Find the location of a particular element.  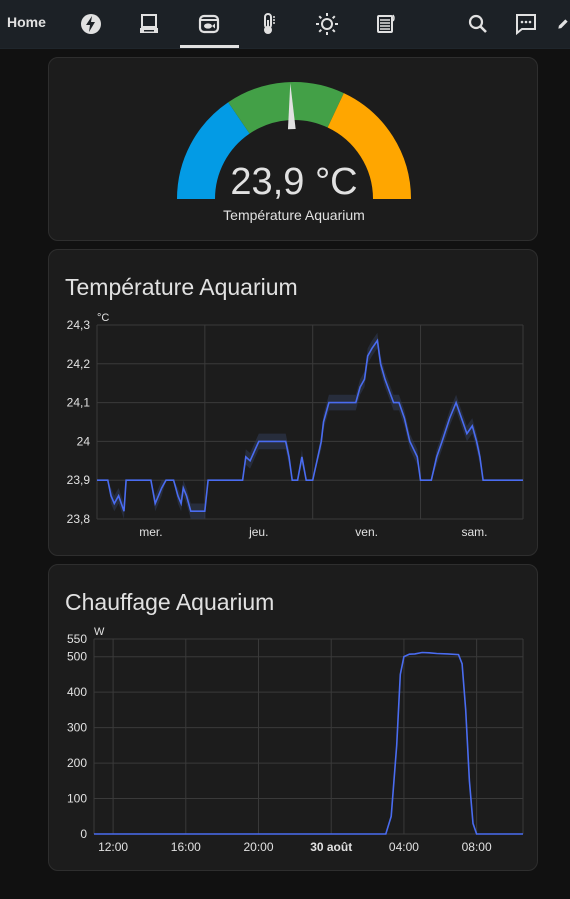

gauge-value: 23,9 °C is located at coordinates (294, 182).